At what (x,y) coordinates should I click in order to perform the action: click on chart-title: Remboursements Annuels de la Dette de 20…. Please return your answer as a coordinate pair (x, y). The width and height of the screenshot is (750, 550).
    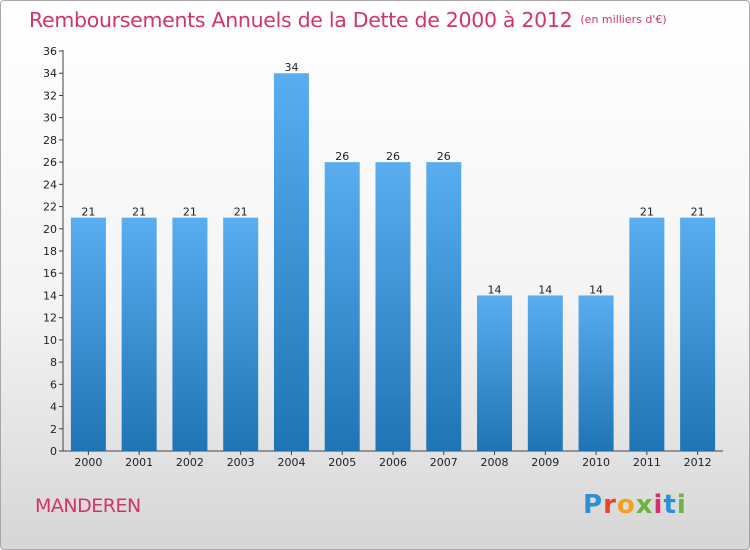
    Looking at the image, I should click on (348, 20).